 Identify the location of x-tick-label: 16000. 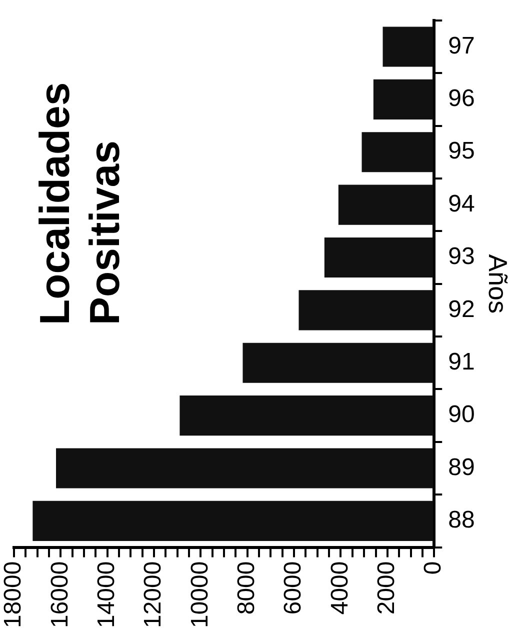
(60, 594).